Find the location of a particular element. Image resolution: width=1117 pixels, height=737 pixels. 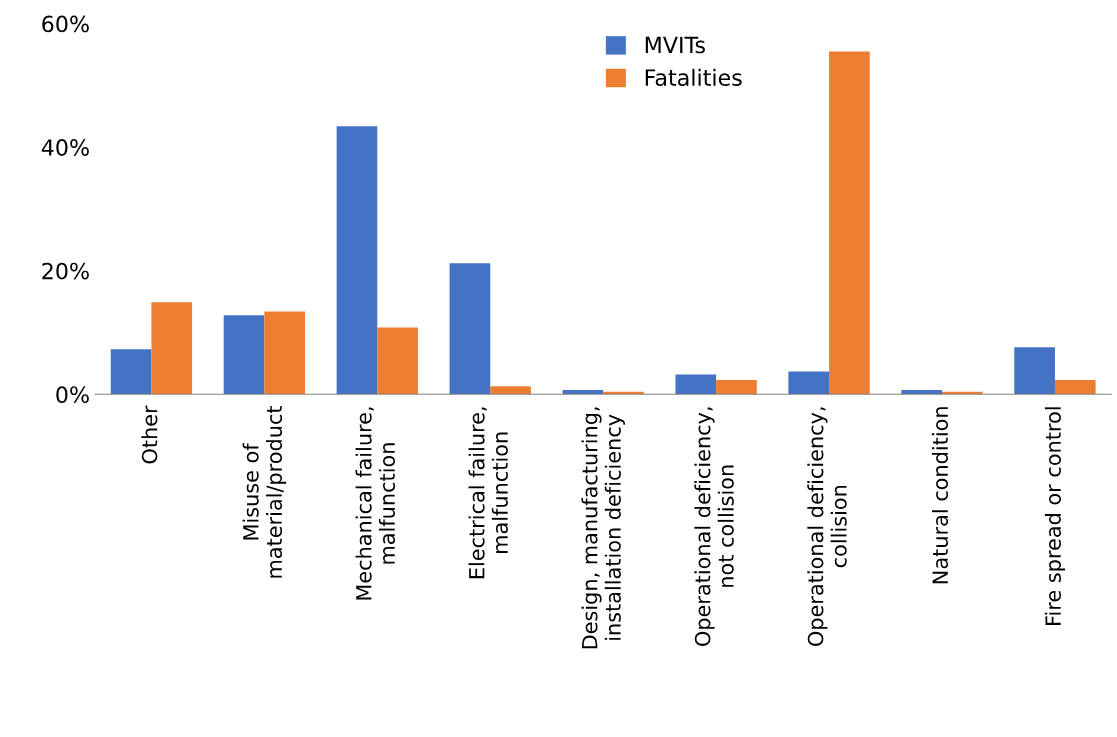

x-tick-label: Operational deficiency, not collision is located at coordinates (714, 526).